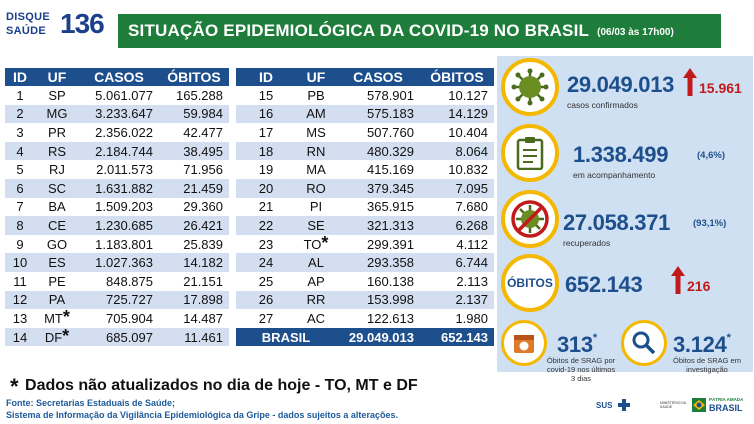  What do you see at coordinates (378, 151) in the screenshot?
I see `cell-casos: 480.329` at bounding box center [378, 151].